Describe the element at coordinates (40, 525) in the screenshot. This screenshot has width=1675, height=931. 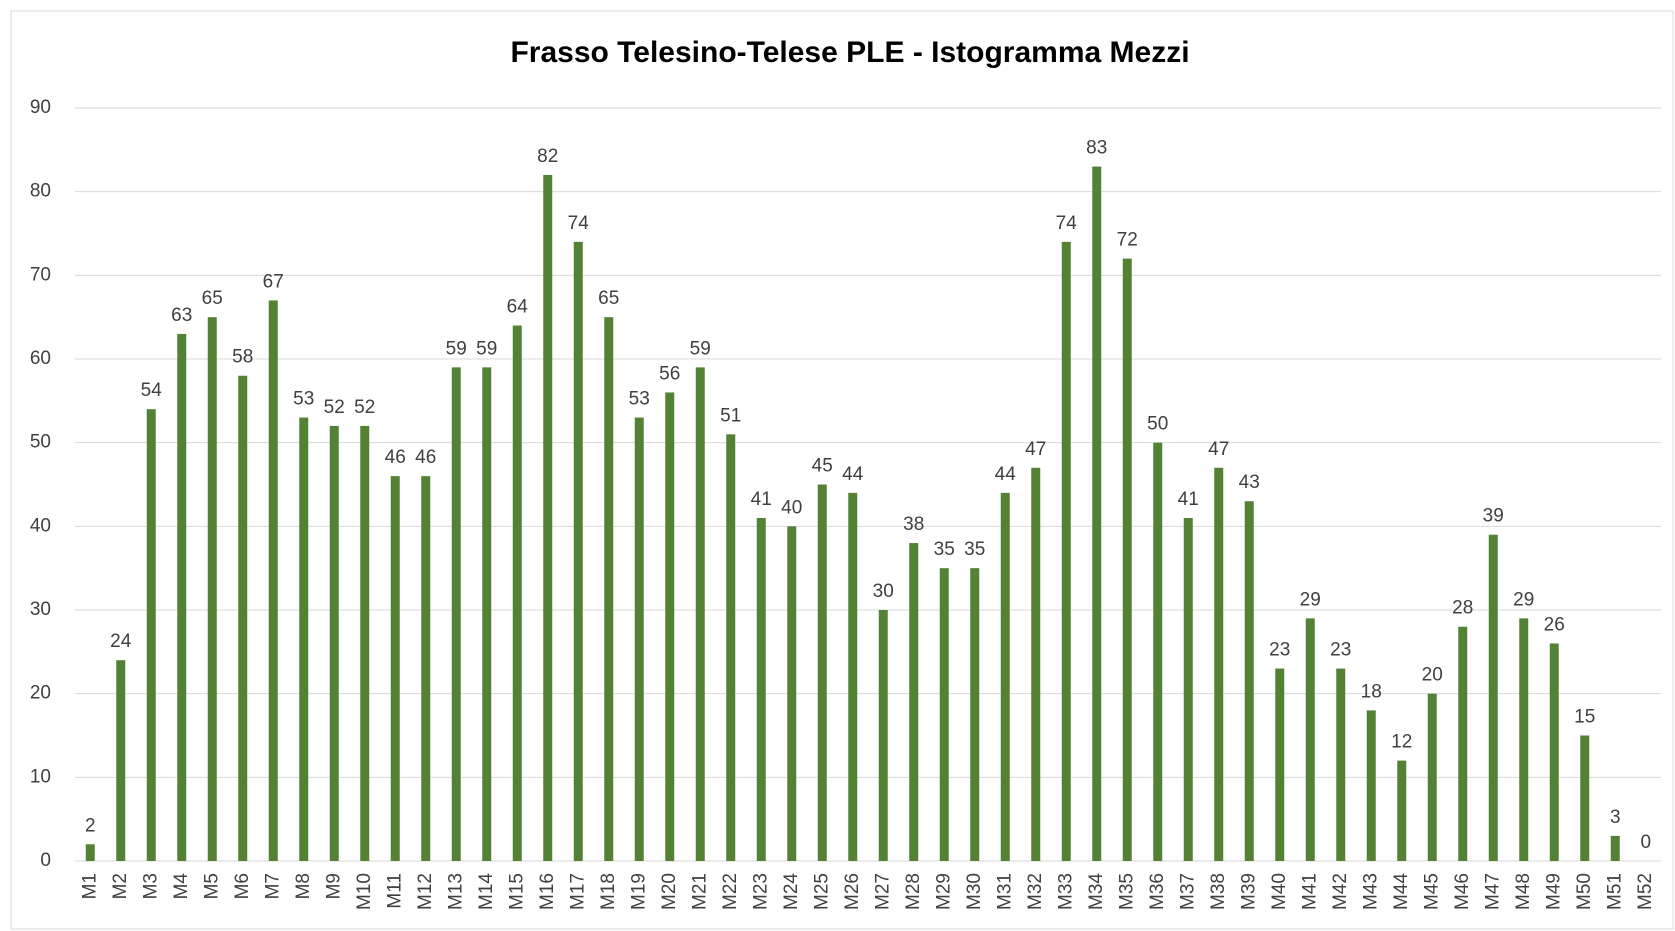
I see `y-tick-label: 40` at that location.